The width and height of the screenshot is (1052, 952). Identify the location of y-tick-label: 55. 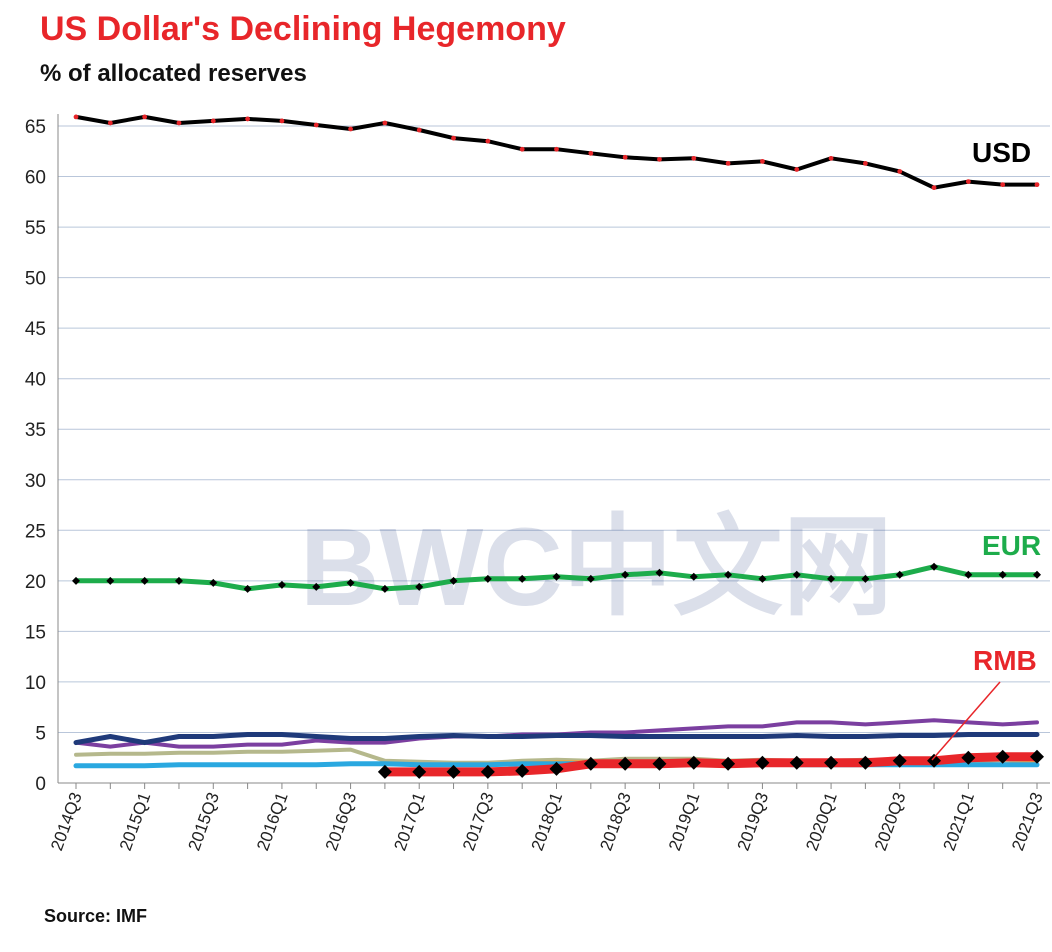
(35, 228).